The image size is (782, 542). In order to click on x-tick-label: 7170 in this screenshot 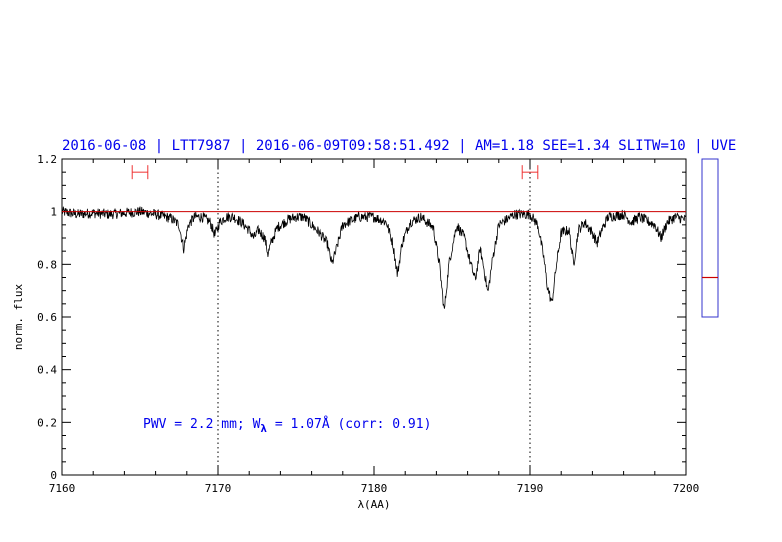, I will do `click(218, 488)`.